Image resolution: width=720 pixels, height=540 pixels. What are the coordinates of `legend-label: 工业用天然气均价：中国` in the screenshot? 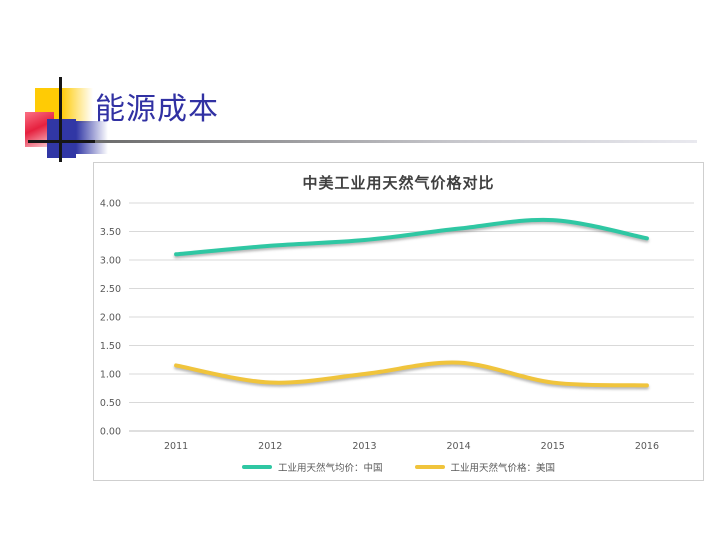 It's located at (330, 468).